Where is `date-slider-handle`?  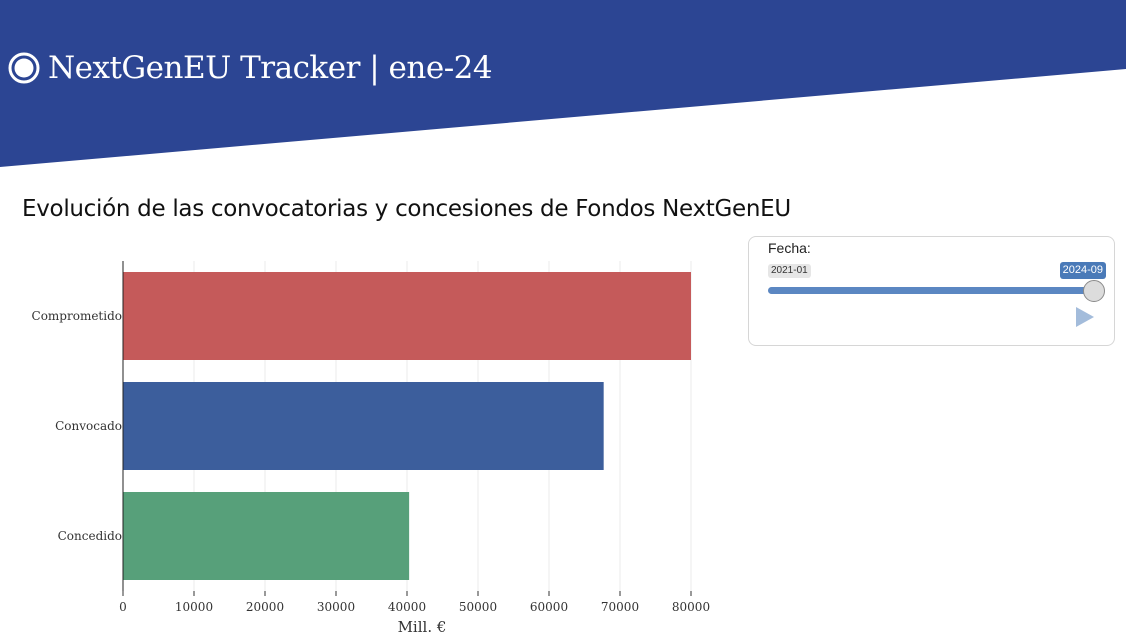 date-slider-handle is located at coordinates (1094, 291).